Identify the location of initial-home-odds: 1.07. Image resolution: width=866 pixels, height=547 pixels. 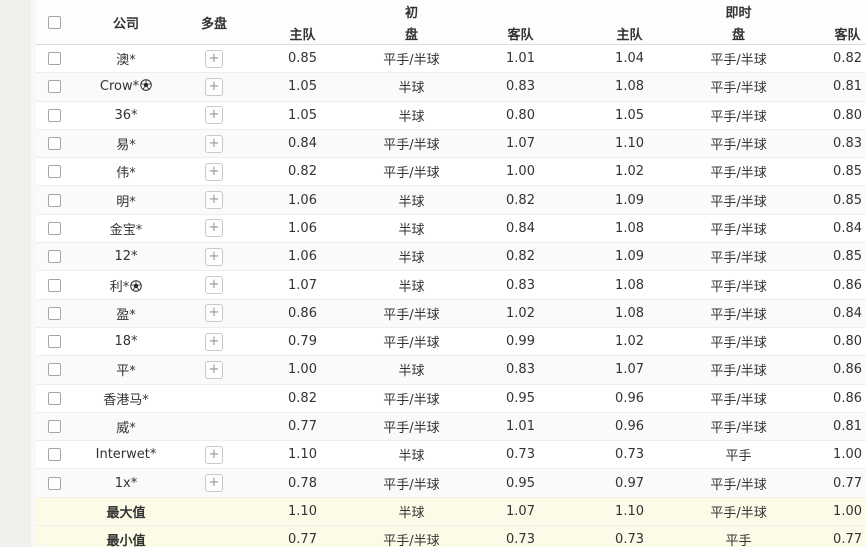
(302, 285).